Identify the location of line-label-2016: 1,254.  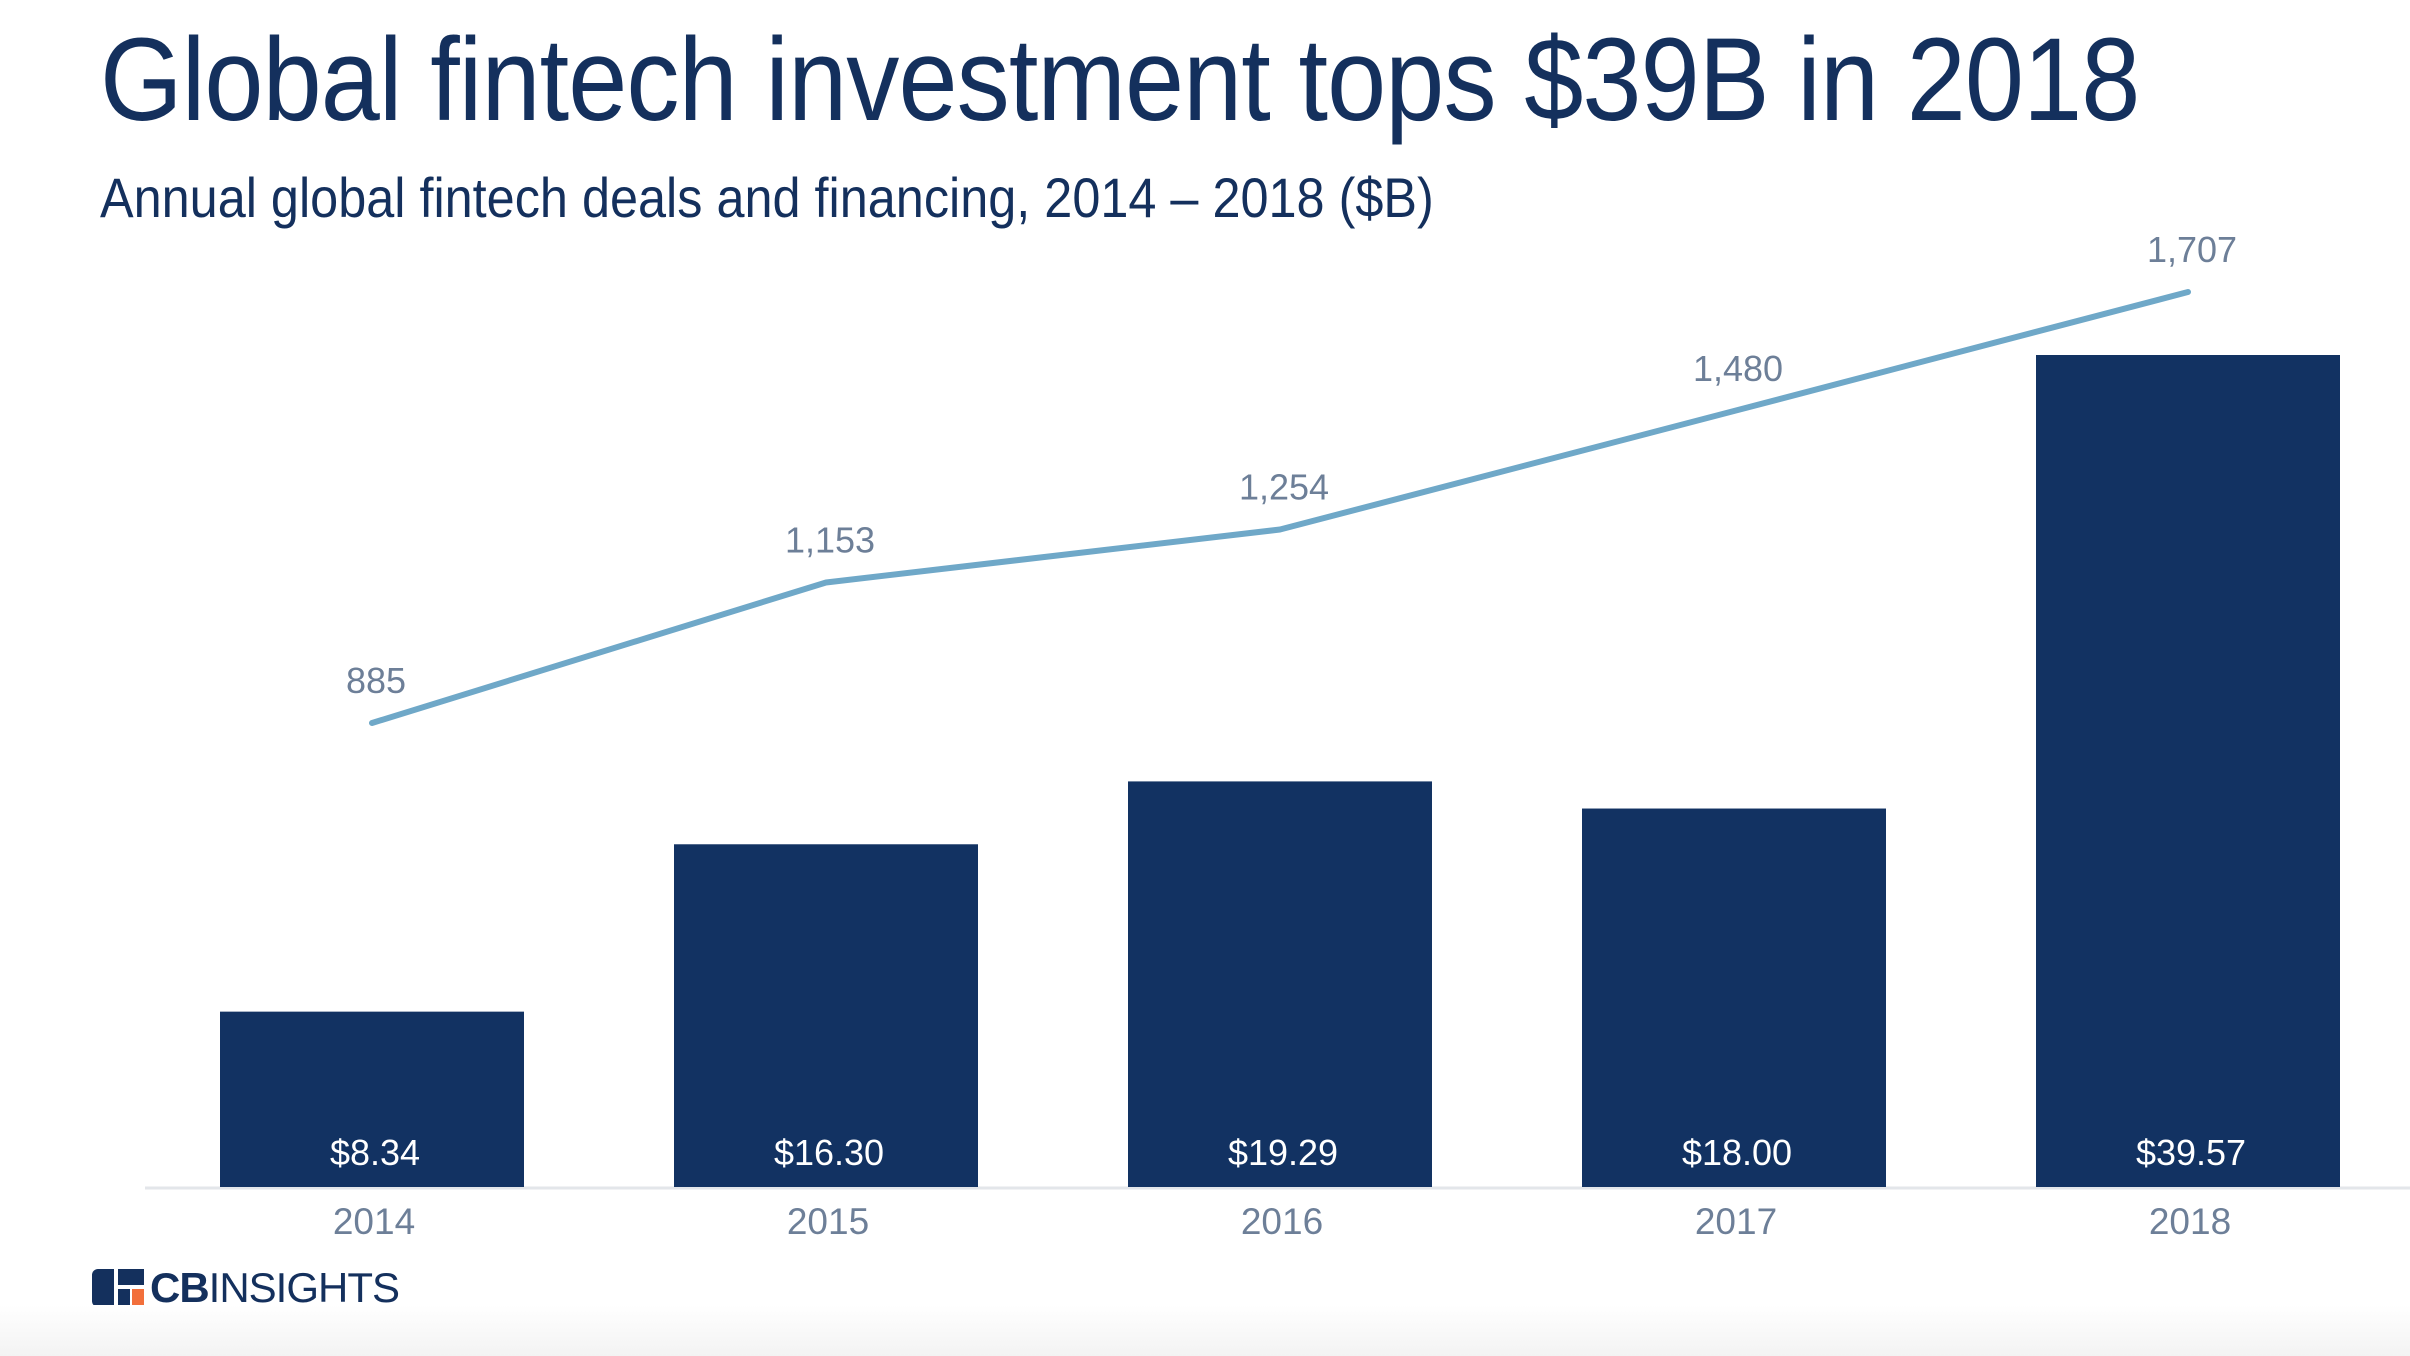
(1284, 487).